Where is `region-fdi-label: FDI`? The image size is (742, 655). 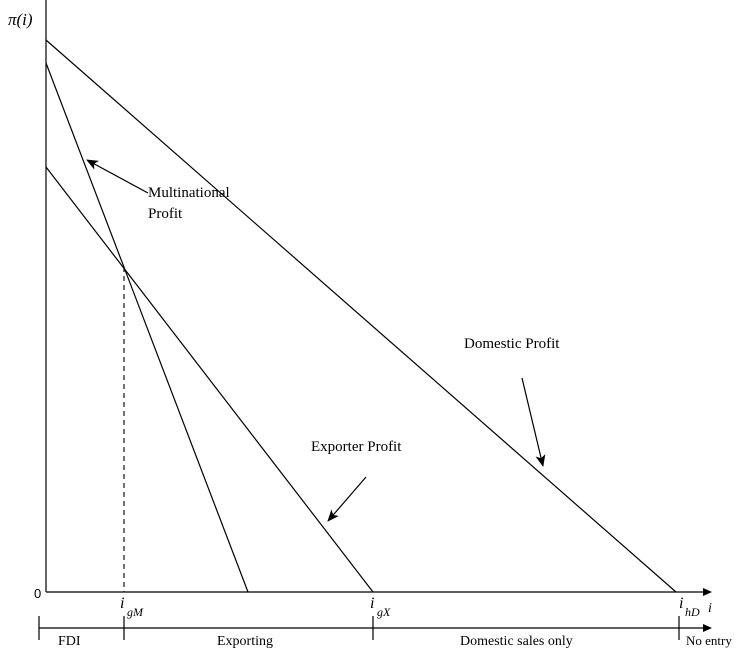 region-fdi-label: FDI is located at coordinates (69, 641).